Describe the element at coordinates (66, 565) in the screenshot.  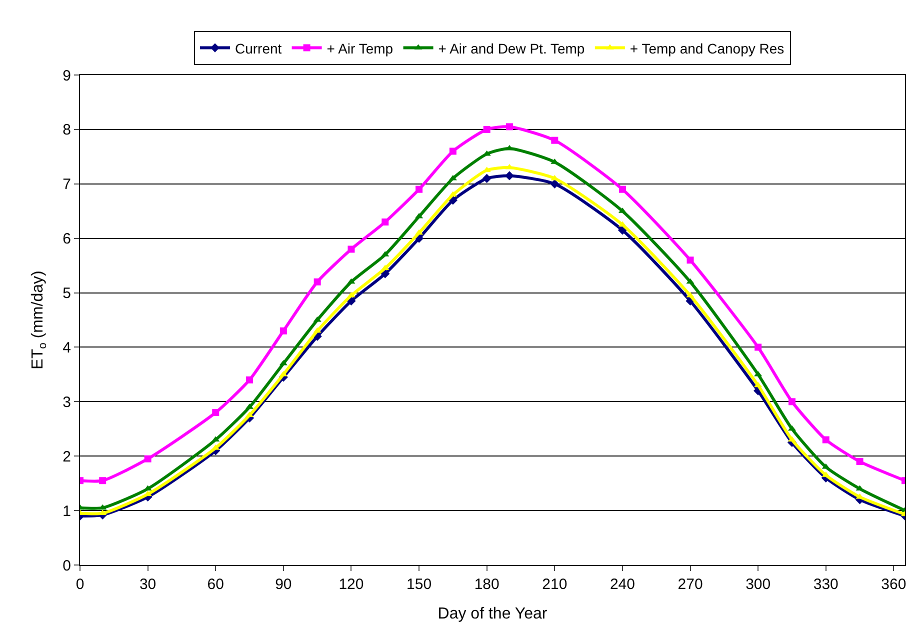
I see `y-tick-label: 0` at that location.